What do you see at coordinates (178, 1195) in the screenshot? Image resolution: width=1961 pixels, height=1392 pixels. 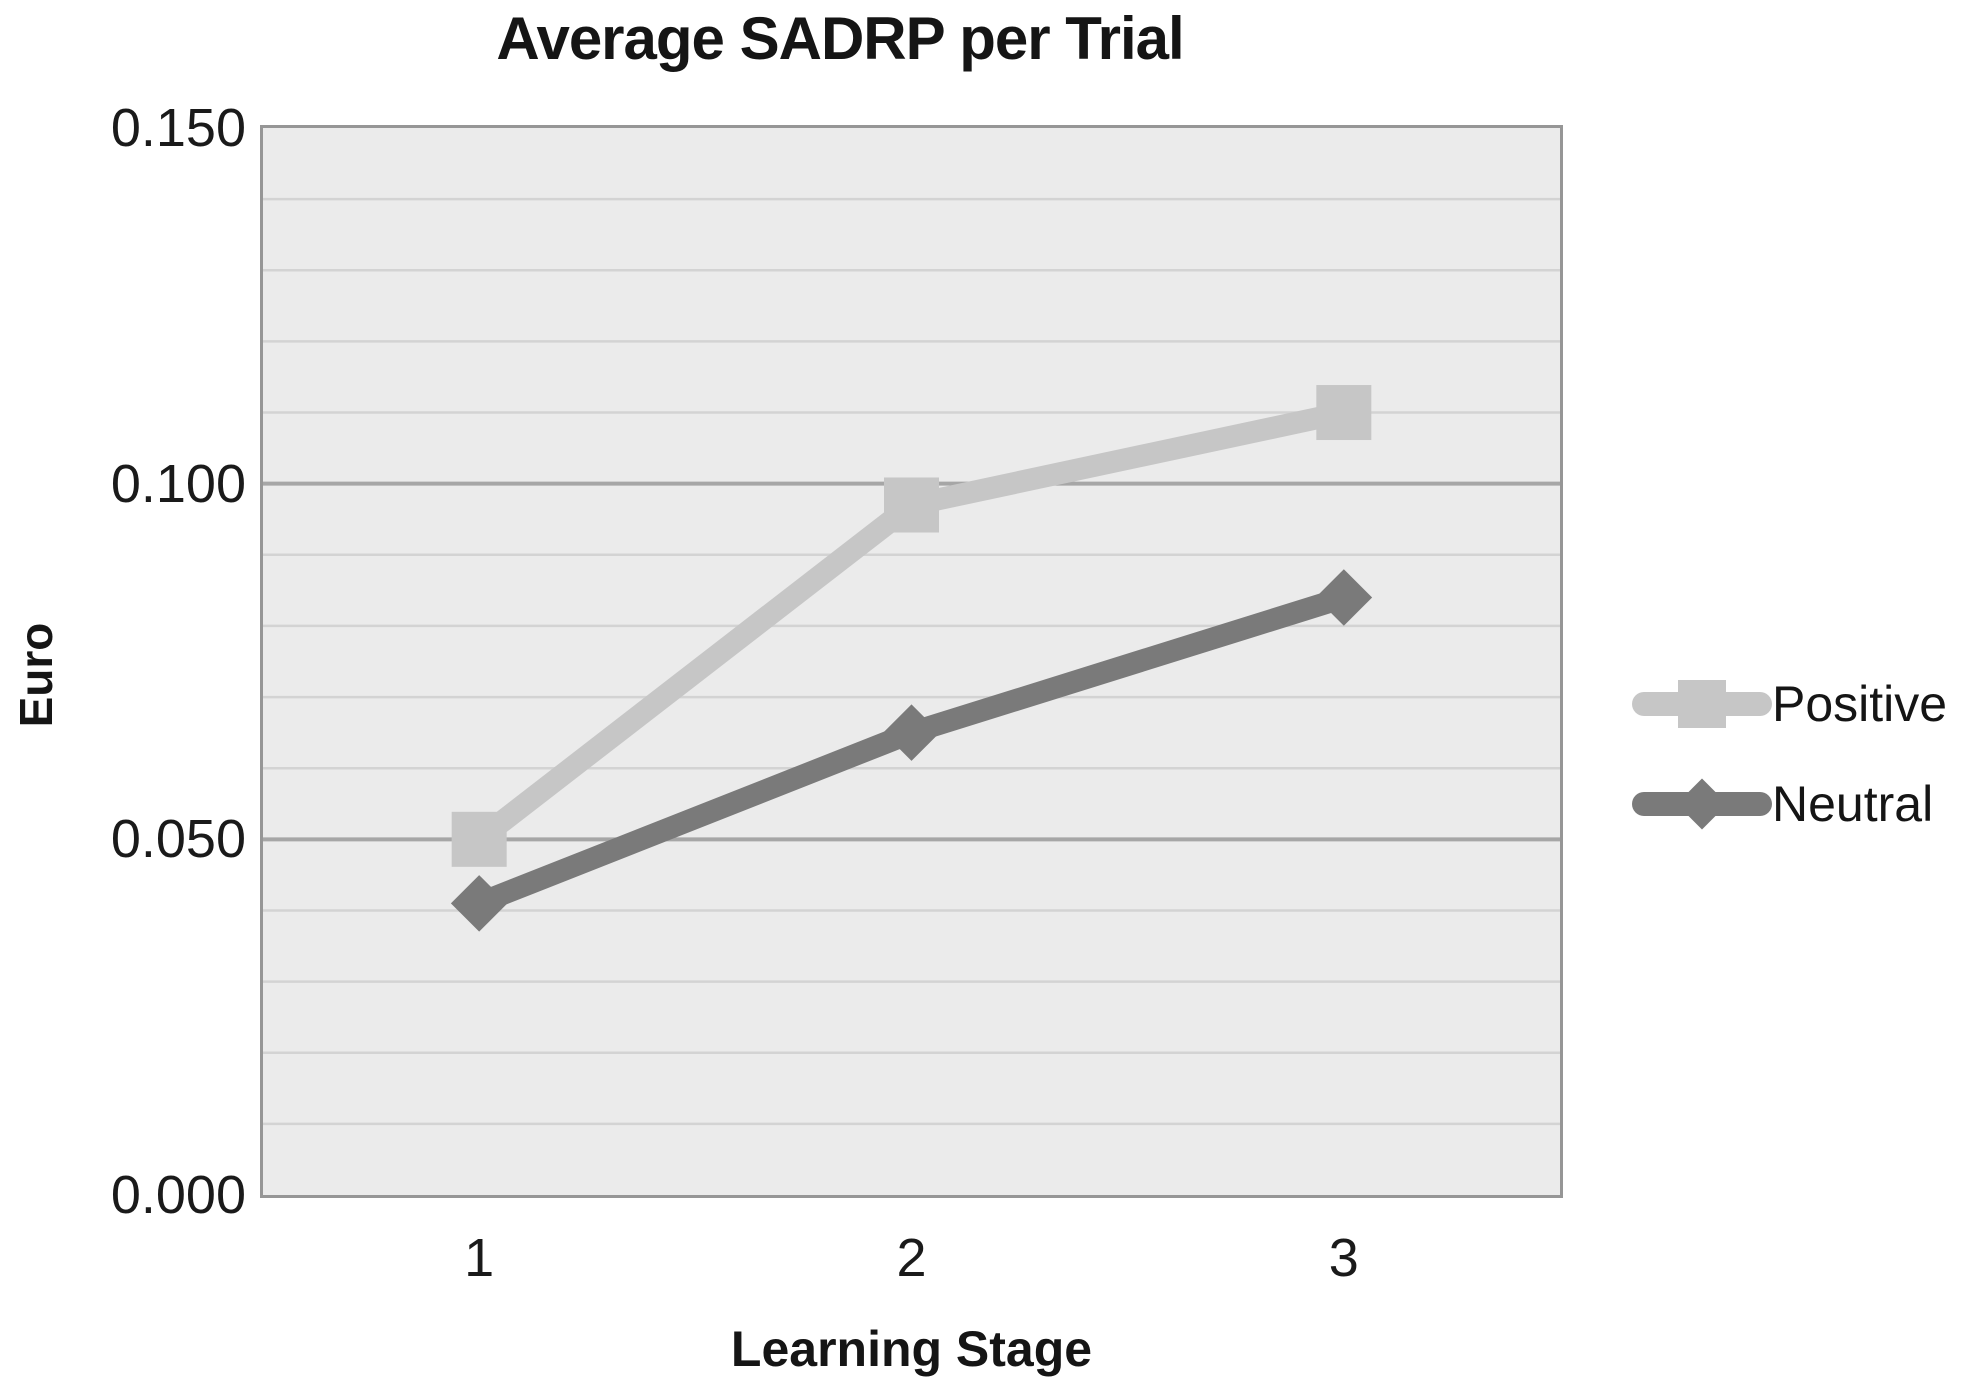 I see `y-tick-label: 0.000` at bounding box center [178, 1195].